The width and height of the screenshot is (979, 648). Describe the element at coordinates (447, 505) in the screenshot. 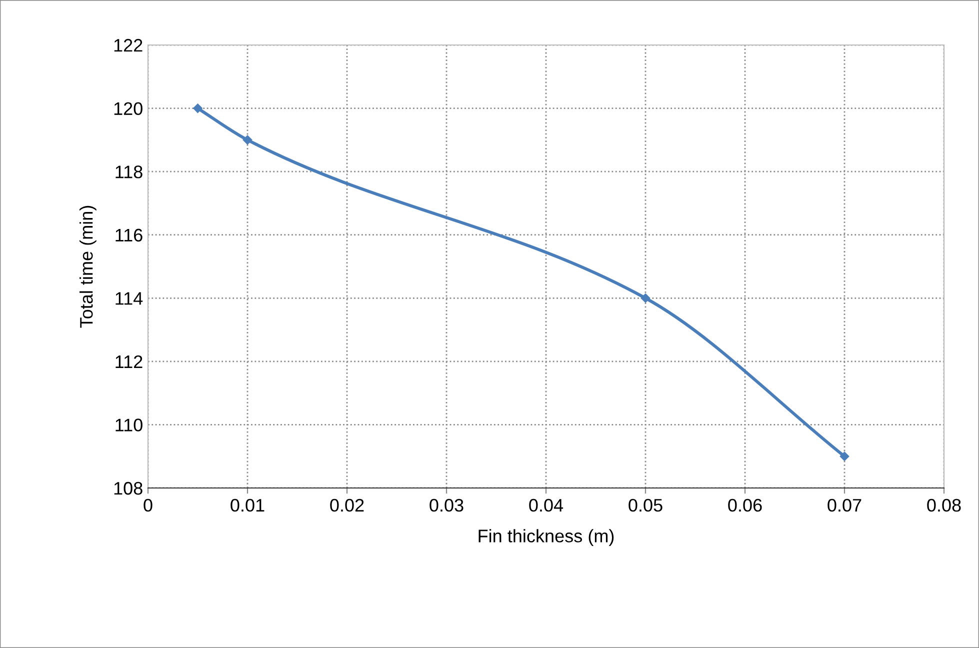

I see `x-tick-label: 0.03` at that location.